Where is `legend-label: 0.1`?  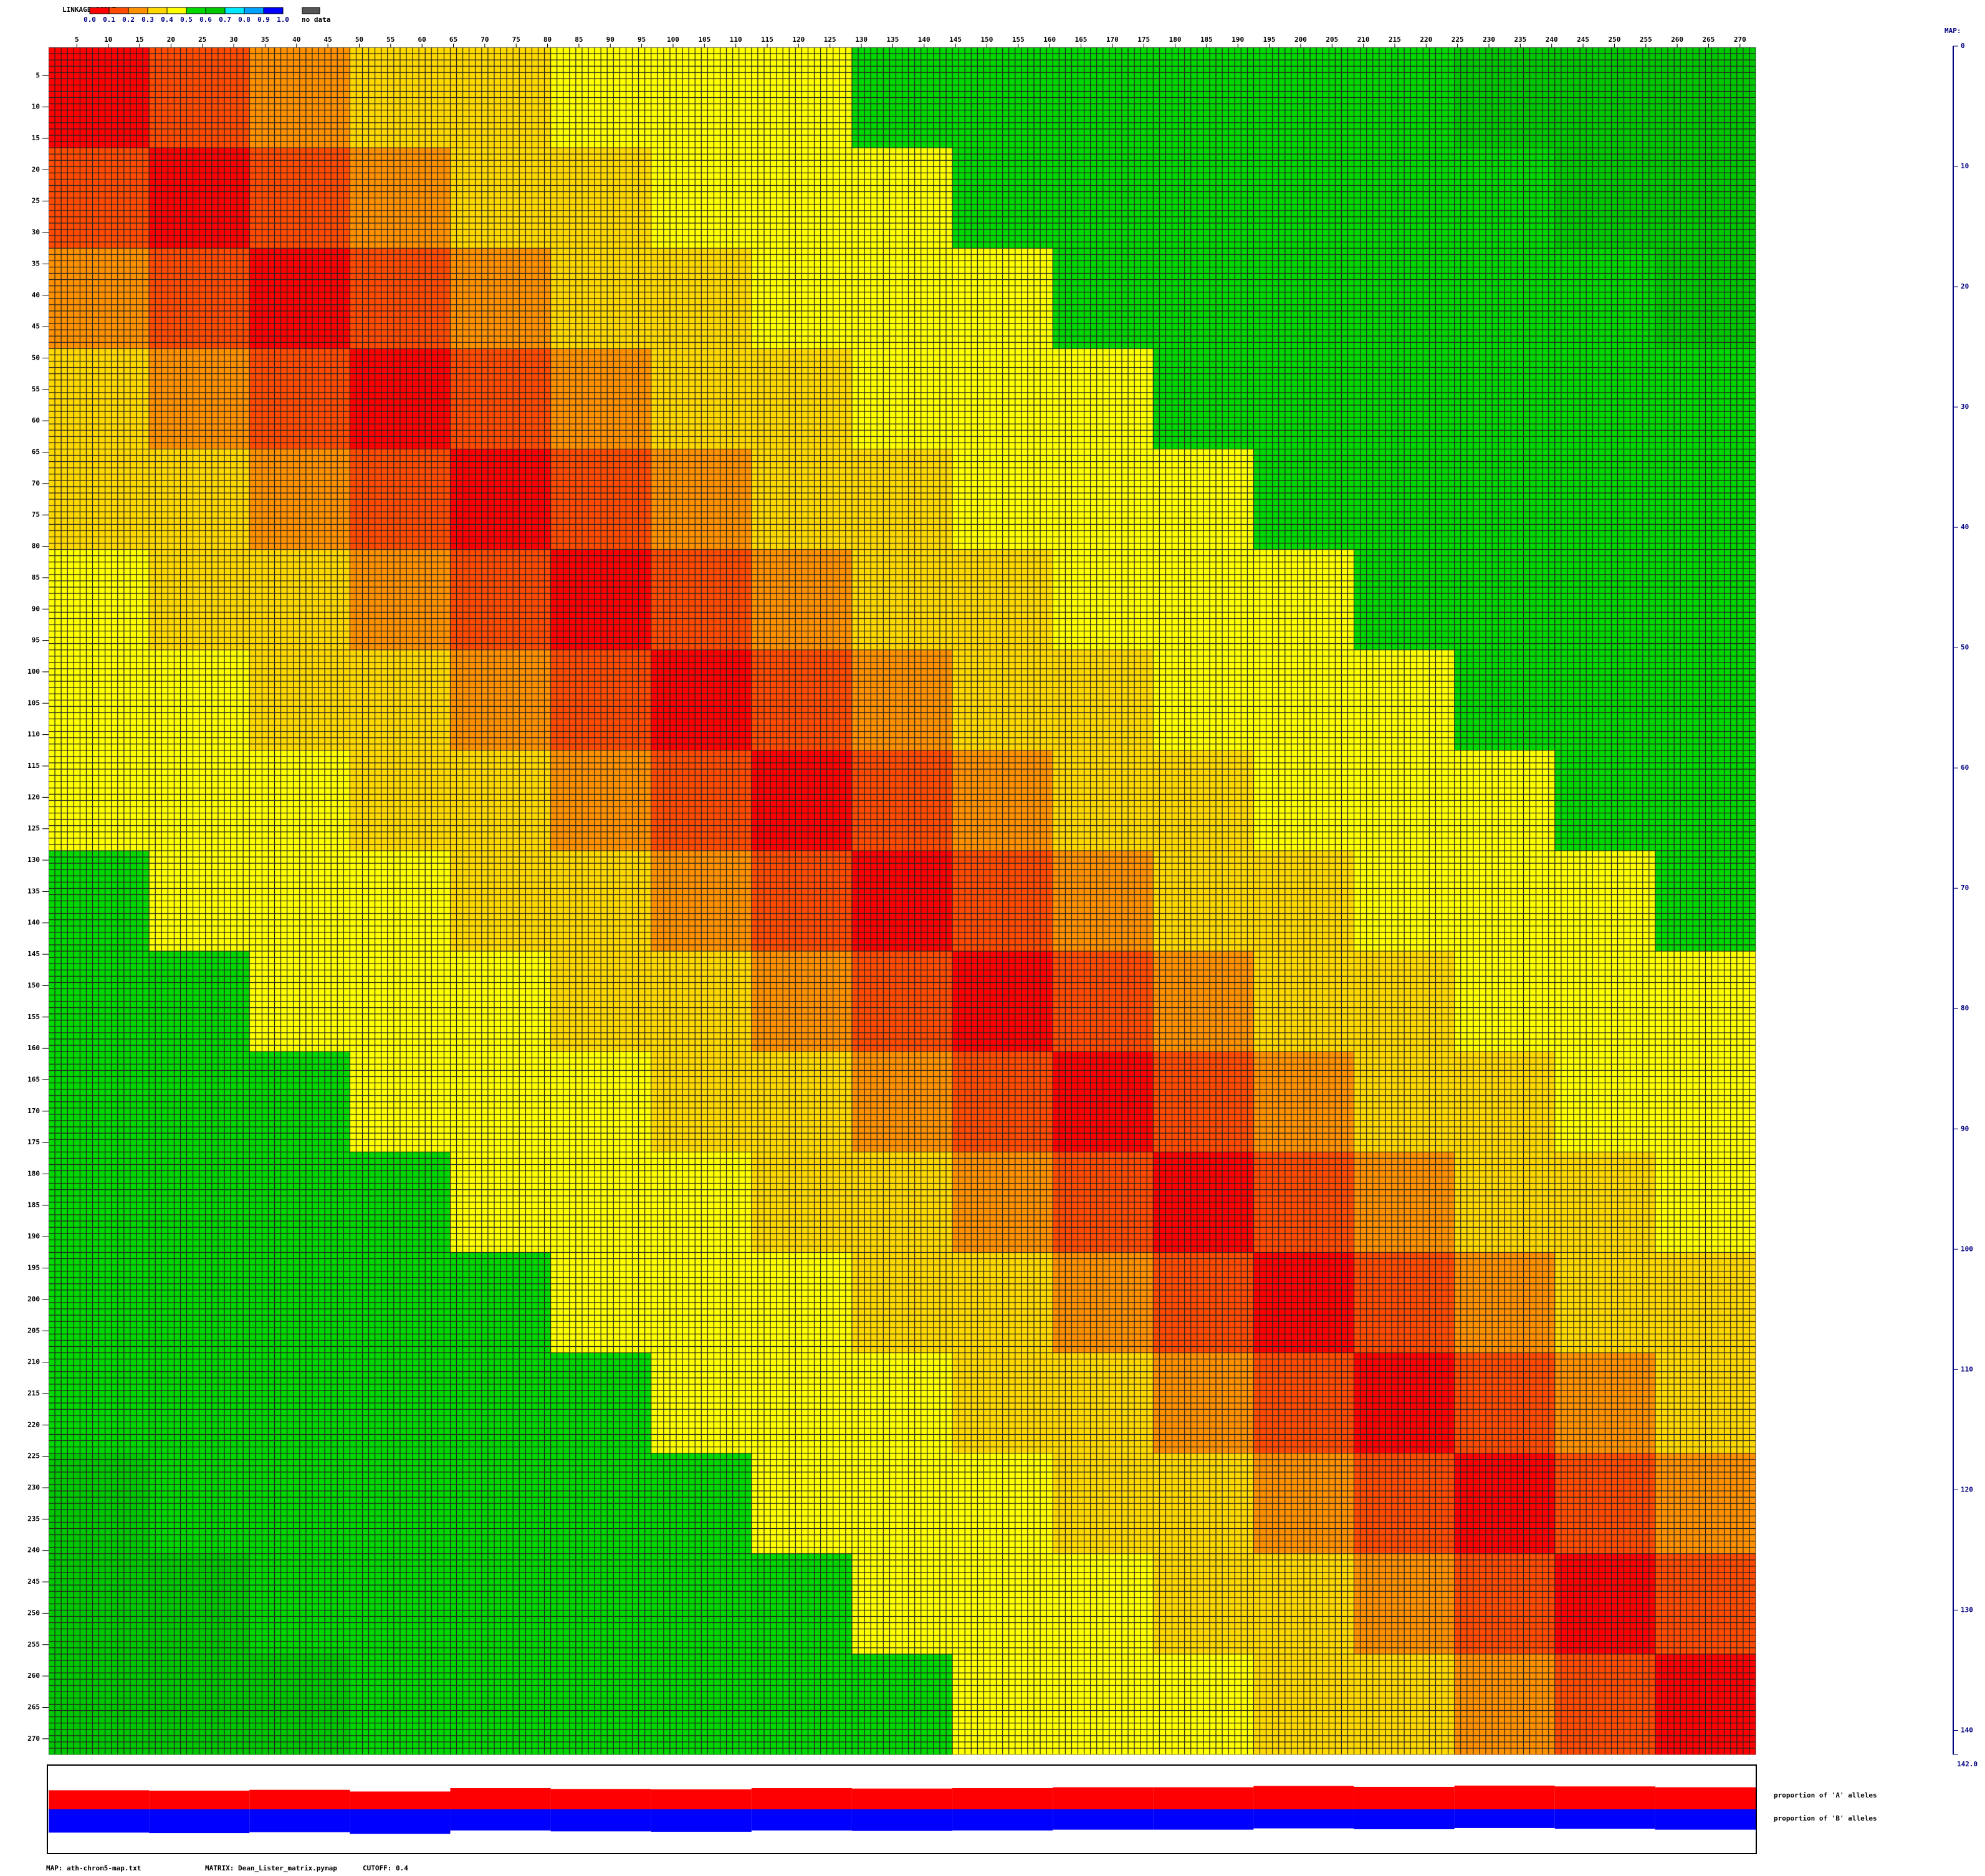
legend-label: 0.1 is located at coordinates (109, 20).